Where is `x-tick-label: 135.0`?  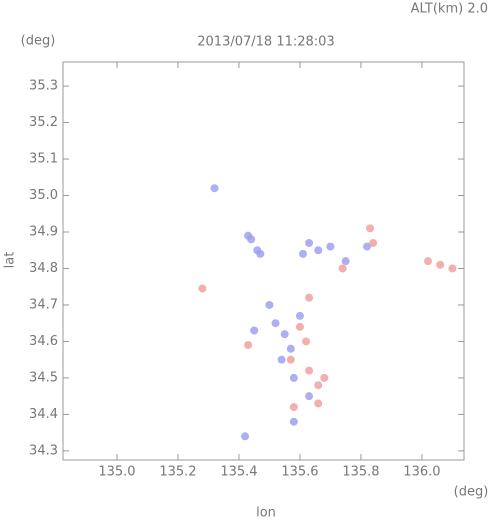 x-tick-label: 135.0 is located at coordinates (116, 472).